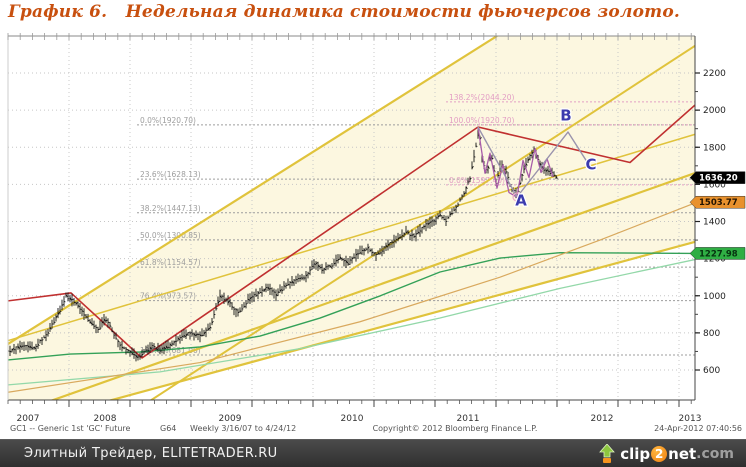 The width and height of the screenshot is (746, 467). I want to click on last-price-markers: 1636.20 1503.77 1227.98, so click(717, 215).